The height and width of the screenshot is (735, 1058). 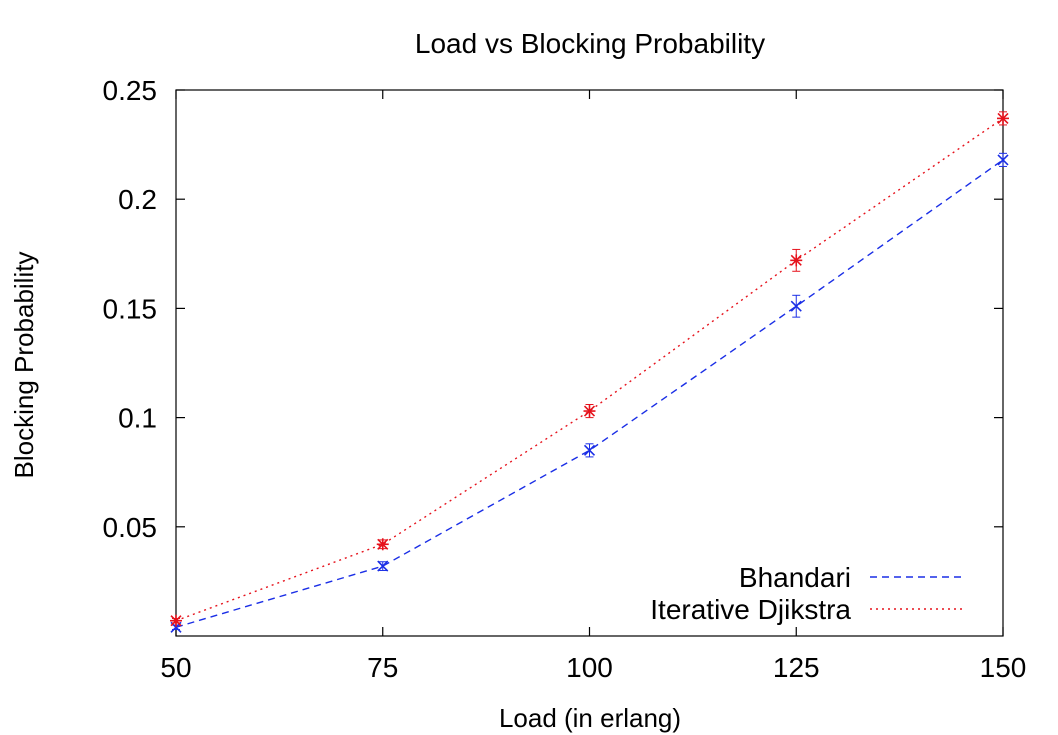 I want to click on x-tick-label: 125, so click(x=796, y=667).